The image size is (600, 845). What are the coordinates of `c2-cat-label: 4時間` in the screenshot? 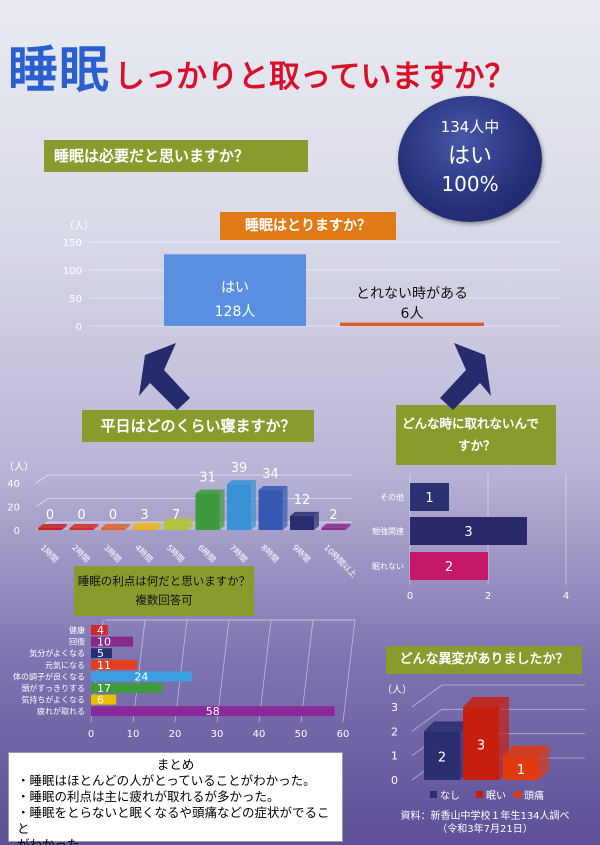 It's located at (143, 553).